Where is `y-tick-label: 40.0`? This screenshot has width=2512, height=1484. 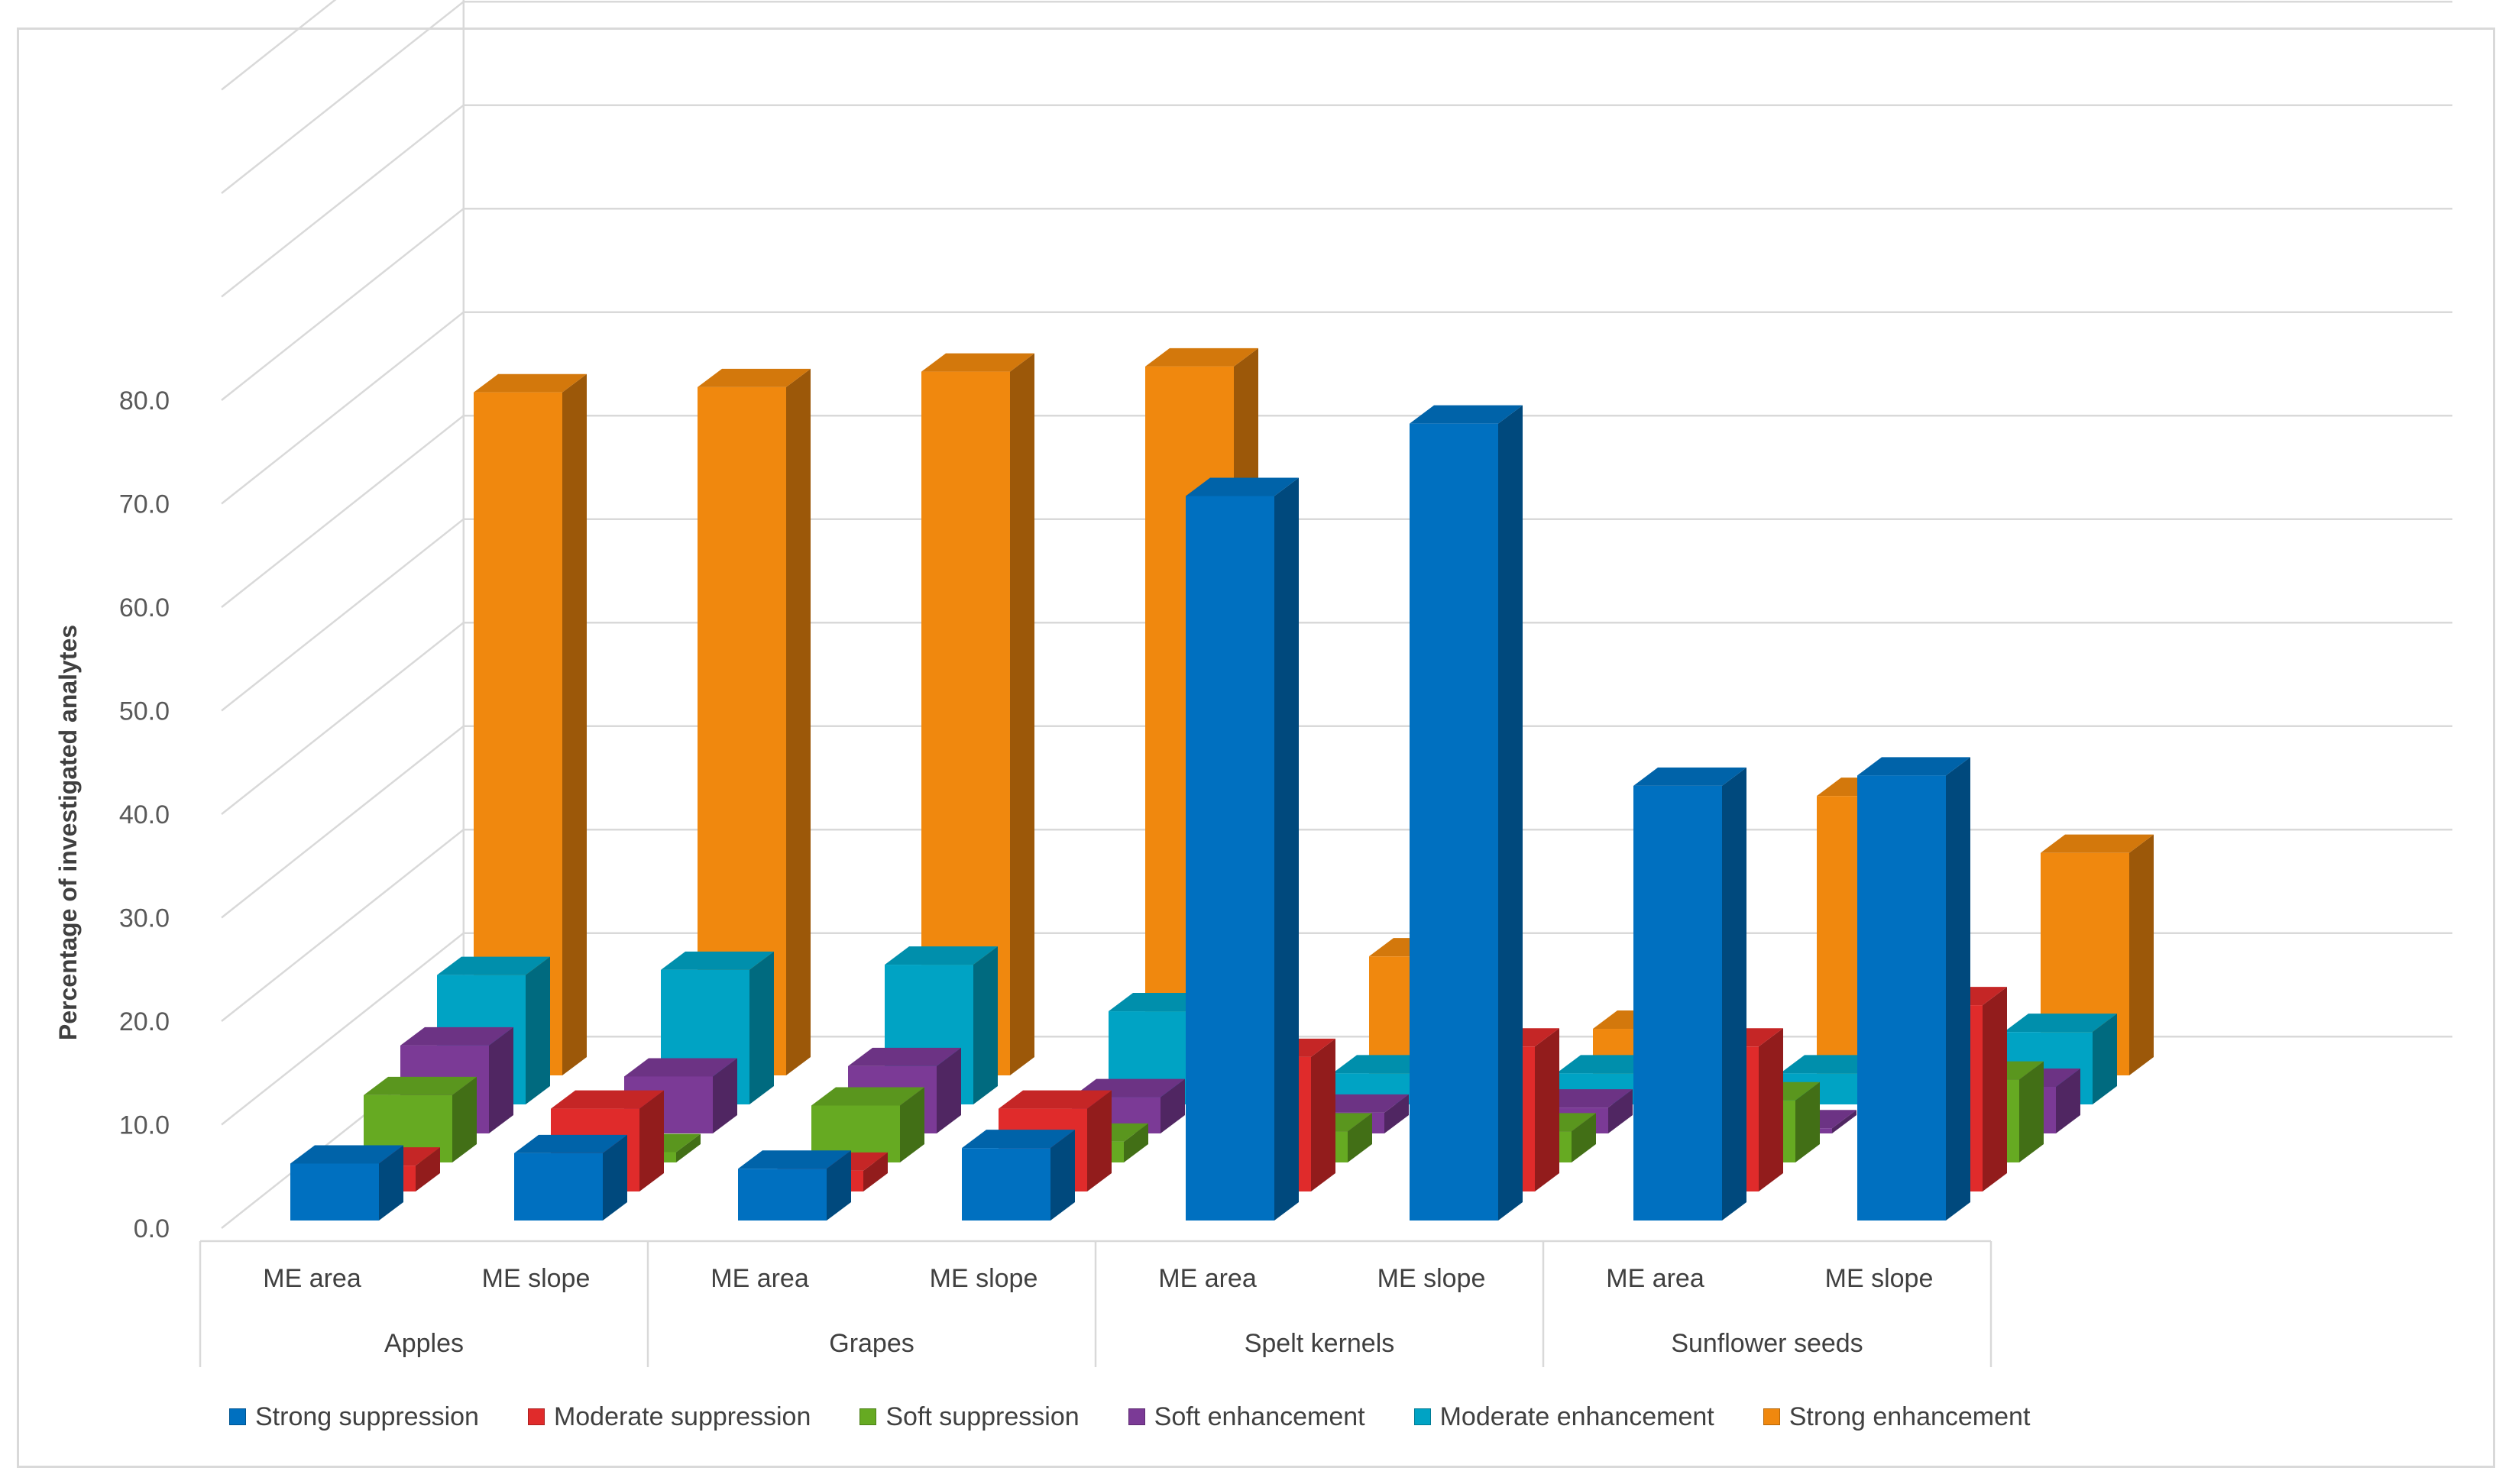 y-tick-label: 40.0 is located at coordinates (144, 814).